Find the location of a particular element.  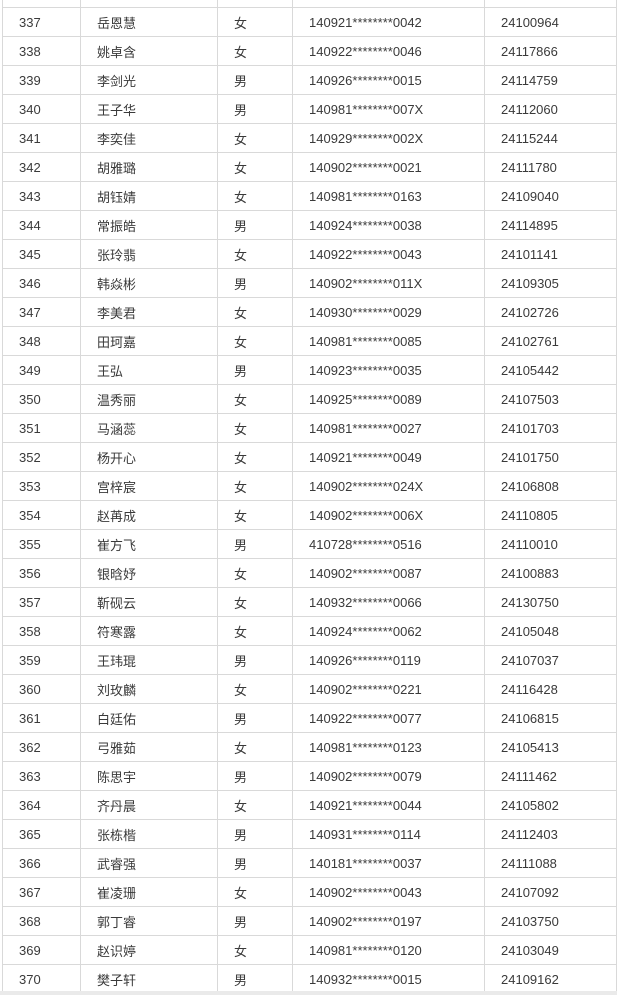

table-row: 354 赵苒成女 140902********006X 24110805 is located at coordinates (309, 515).